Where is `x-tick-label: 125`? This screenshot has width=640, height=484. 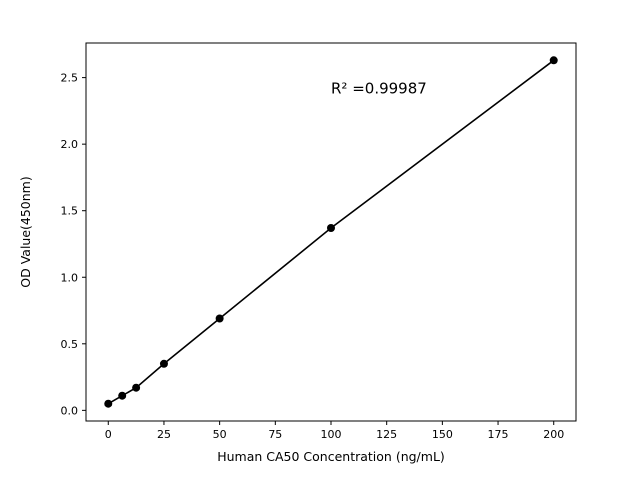
x-tick-label: 125 is located at coordinates (386, 434).